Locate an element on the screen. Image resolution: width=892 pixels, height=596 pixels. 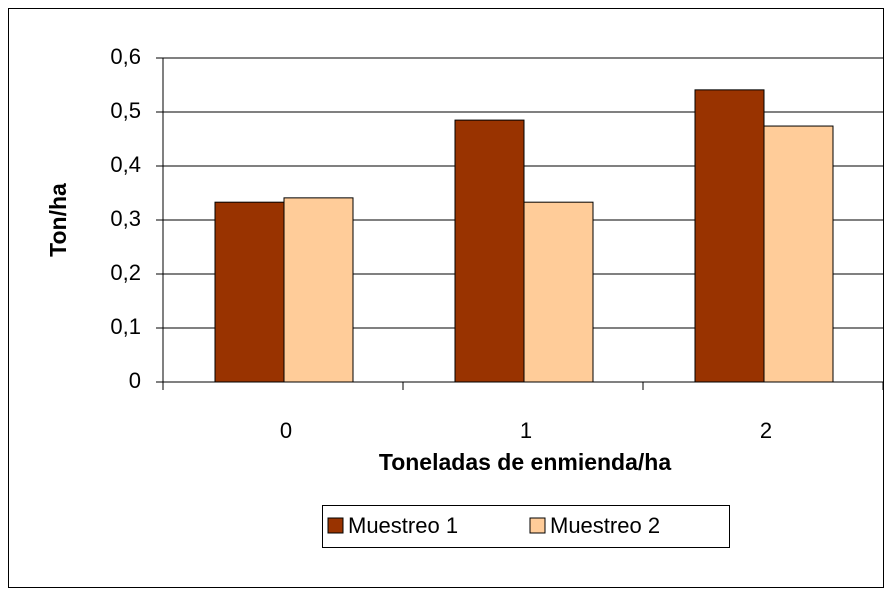
legend-label: Muestreo 1 is located at coordinates (403, 525).